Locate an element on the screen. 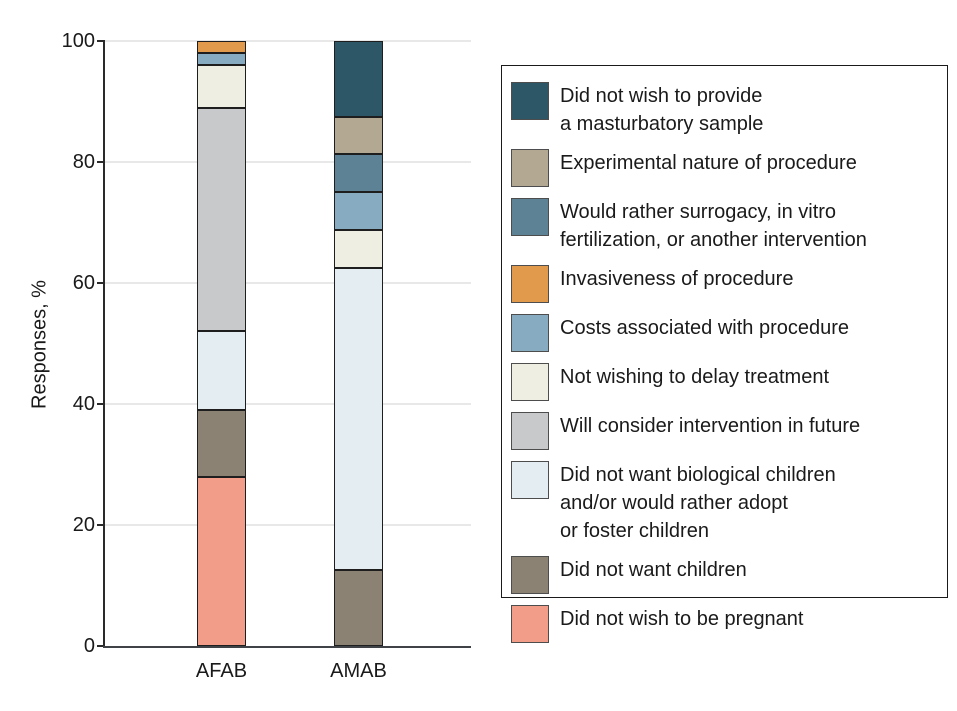 The width and height of the screenshot is (957, 711). legend-item: Will consider intervention in future is located at coordinates (724, 431).